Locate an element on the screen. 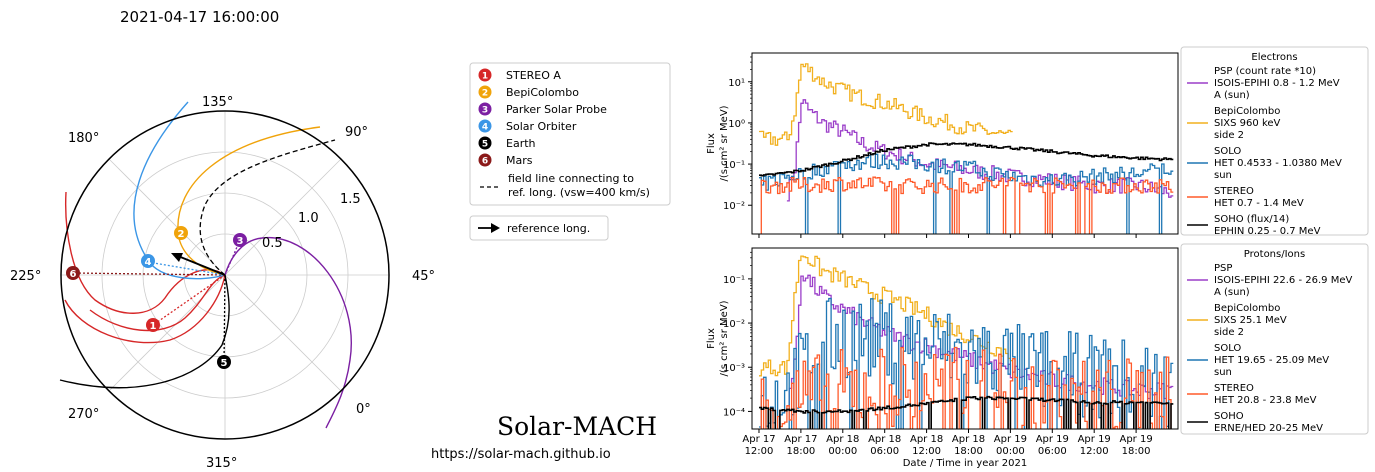  svg-text: SOHO (flux/14) is located at coordinates (1251, 219).